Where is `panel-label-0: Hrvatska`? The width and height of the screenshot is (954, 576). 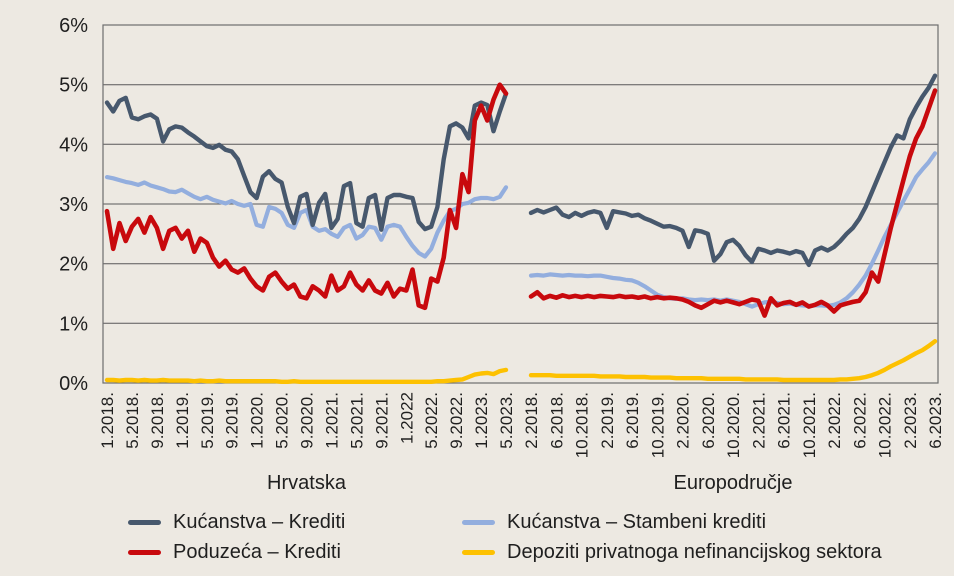
panel-label-0: Hrvatska is located at coordinates (307, 483).